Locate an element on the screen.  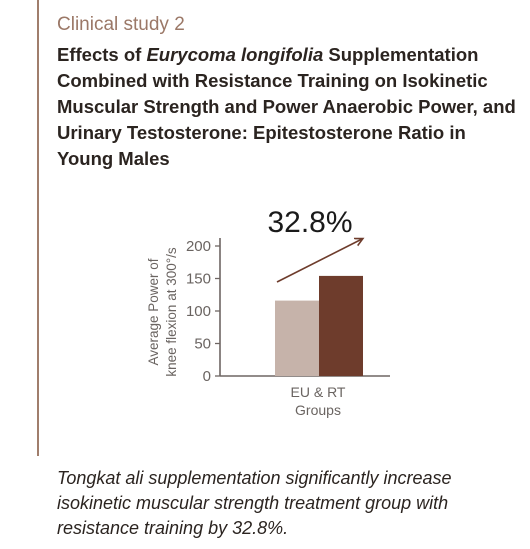
study-kicker: Clinical study 2 is located at coordinates (121, 24).